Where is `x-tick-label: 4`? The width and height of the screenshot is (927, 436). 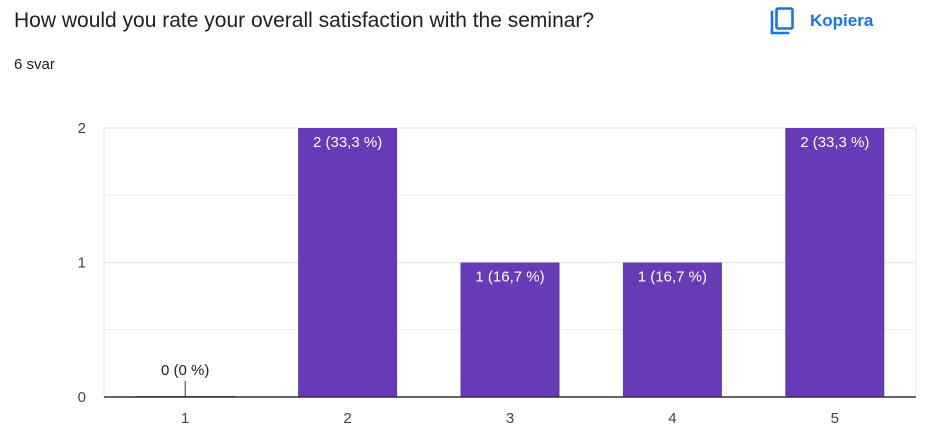 x-tick-label: 4 is located at coordinates (672, 418).